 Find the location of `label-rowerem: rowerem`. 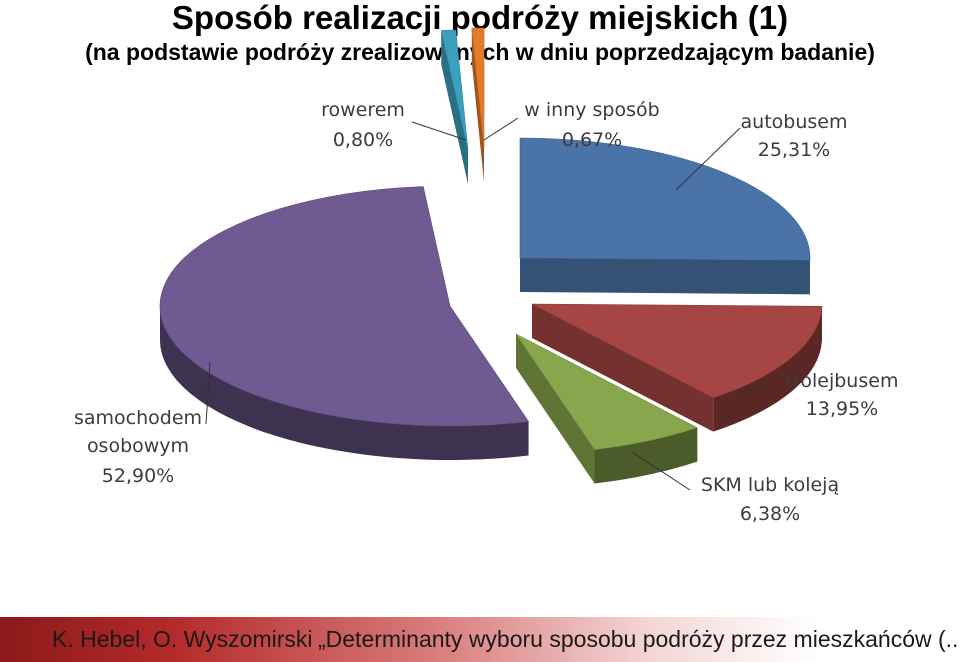

label-rowerem: rowerem is located at coordinates (363, 110).